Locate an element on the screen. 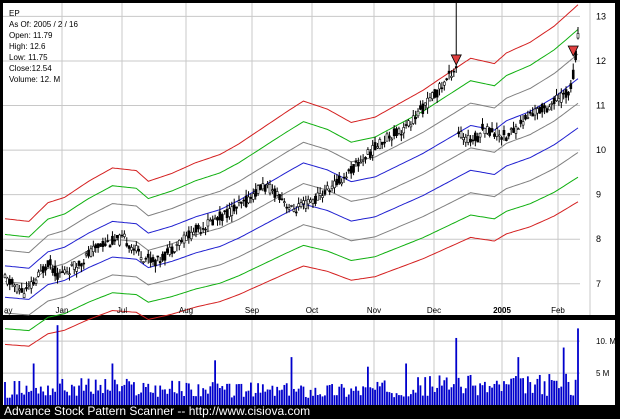 The height and width of the screenshot is (419, 620). x-tick-label: Jul is located at coordinates (122, 310).